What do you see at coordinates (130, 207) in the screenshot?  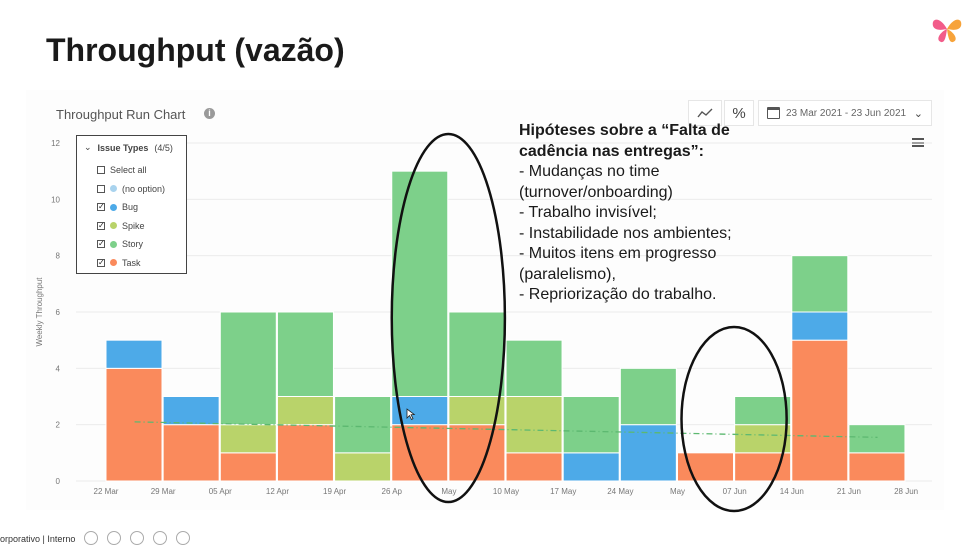 I see `legend-label: Bug` at bounding box center [130, 207].